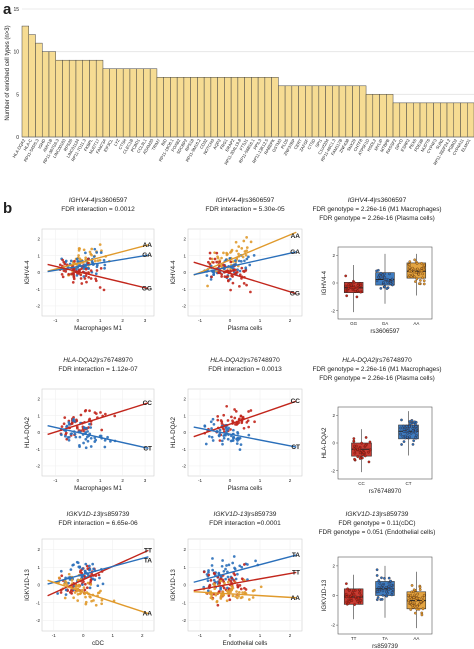  I want to click on x-tick-label: RPS26, so click(67, 144).